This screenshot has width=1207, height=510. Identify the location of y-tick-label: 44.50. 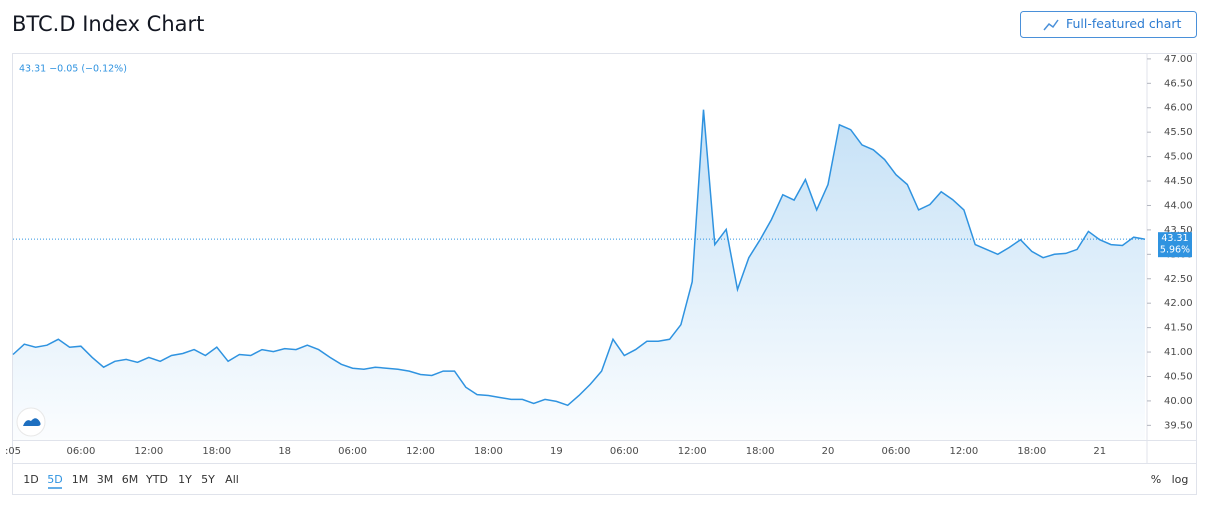
(1178, 181).